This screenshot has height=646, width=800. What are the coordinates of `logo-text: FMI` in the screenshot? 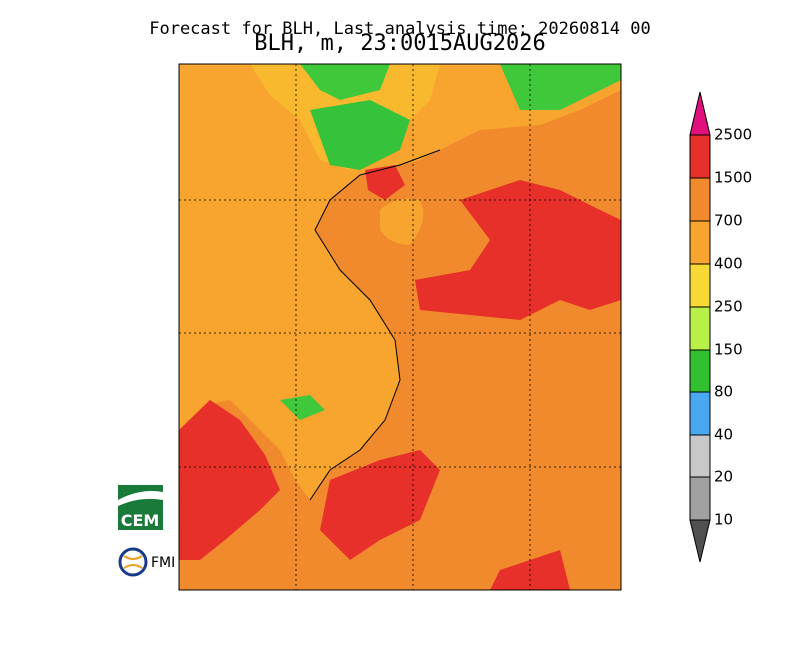 It's located at (163, 563).